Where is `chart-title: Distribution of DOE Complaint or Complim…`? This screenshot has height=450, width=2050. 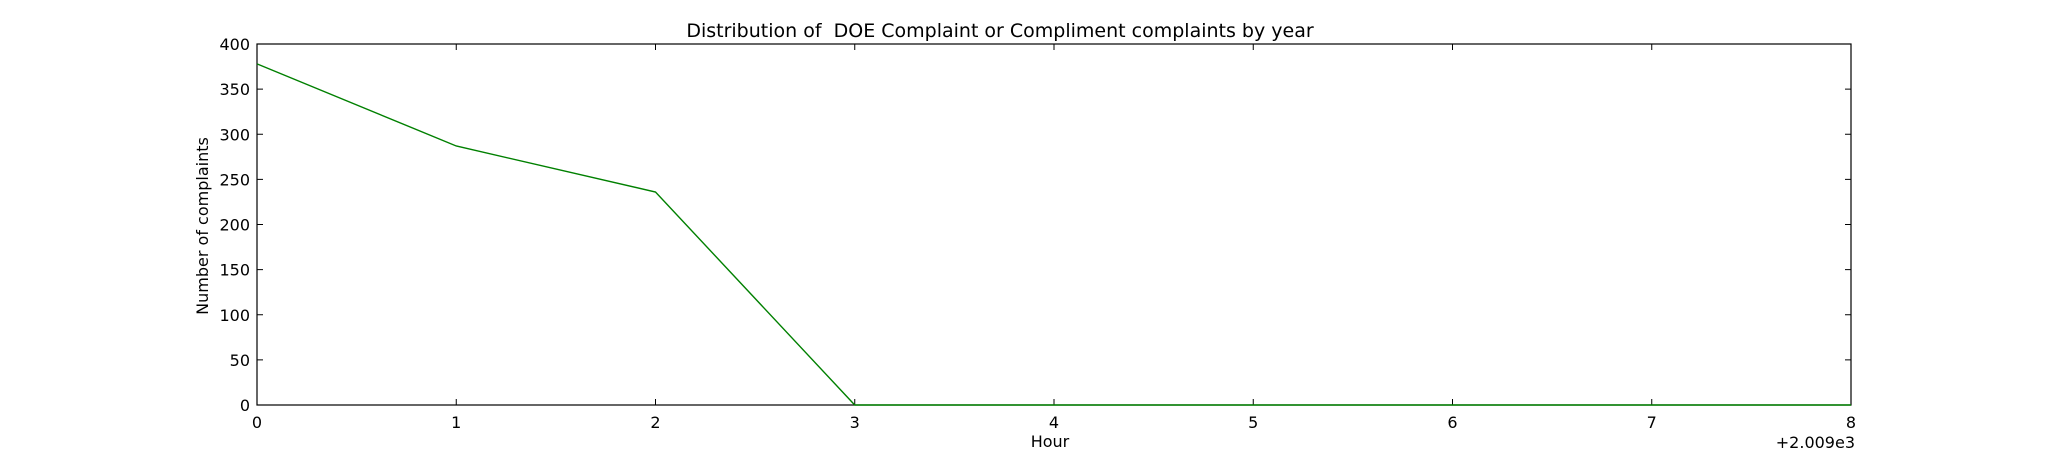
chart-title: Distribution of DOE Complaint or Complim… is located at coordinates (1000, 31).